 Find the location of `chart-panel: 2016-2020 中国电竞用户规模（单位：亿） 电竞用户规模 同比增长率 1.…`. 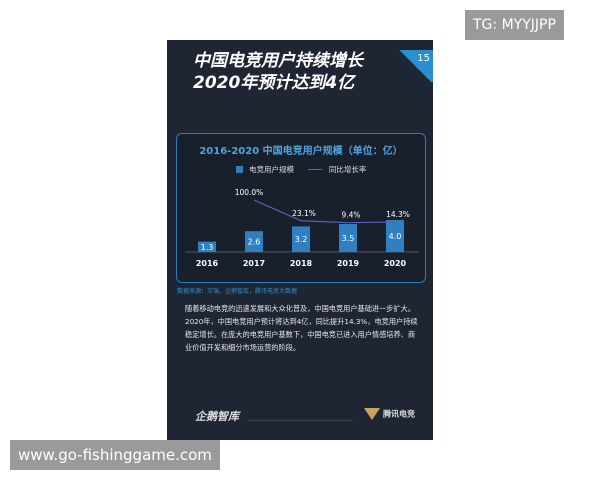

chart-panel: 2016-2020 中国电竞用户规模（单位：亿） 电竞用户规模 同比增长率 1.… is located at coordinates (301, 208).